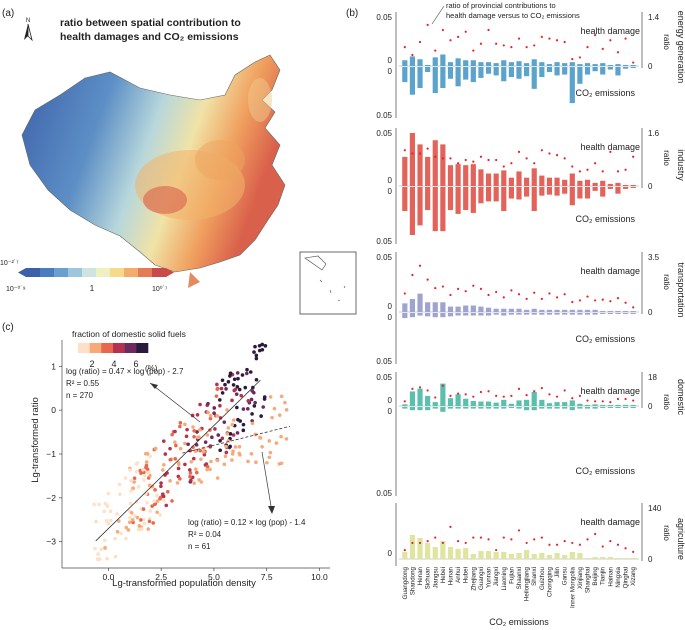  What do you see at coordinates (16, 289) in the screenshot?
I see `colorbar-tick-low: 10⁻⁰˙⁹` at bounding box center [16, 289].